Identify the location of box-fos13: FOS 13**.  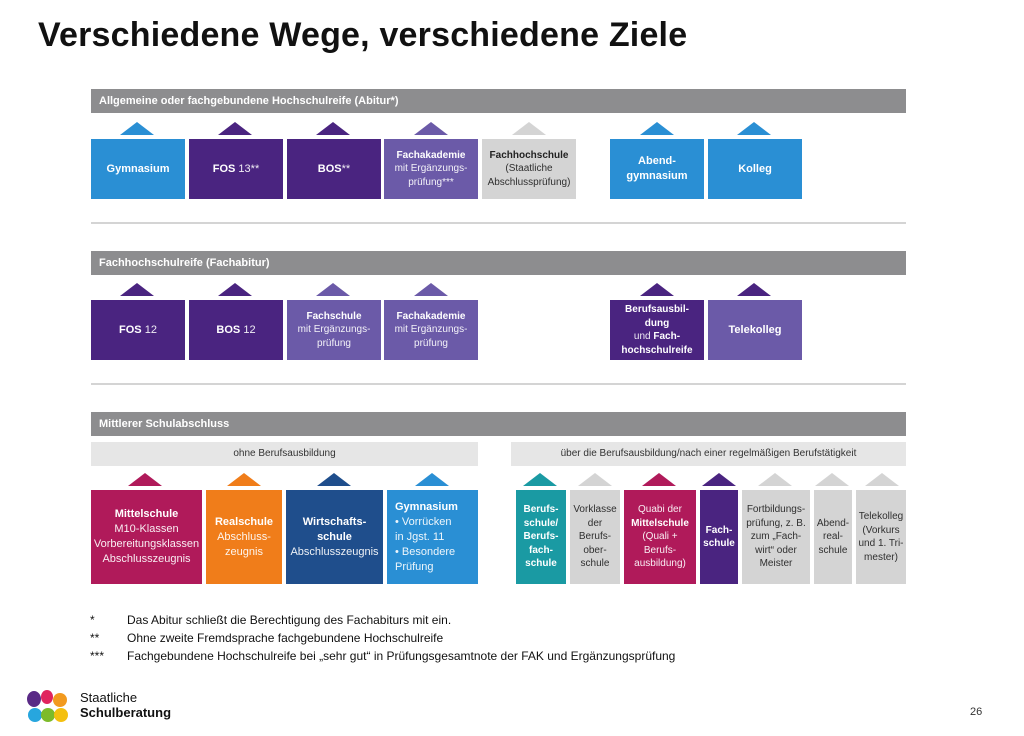
(236, 169).